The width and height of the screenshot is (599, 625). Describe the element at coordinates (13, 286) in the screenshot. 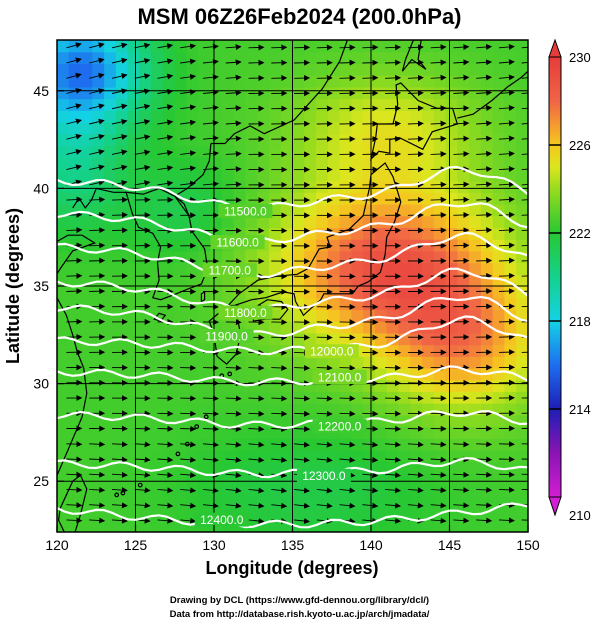

I see `y-axis-label: Latitude (degrees)` at that location.